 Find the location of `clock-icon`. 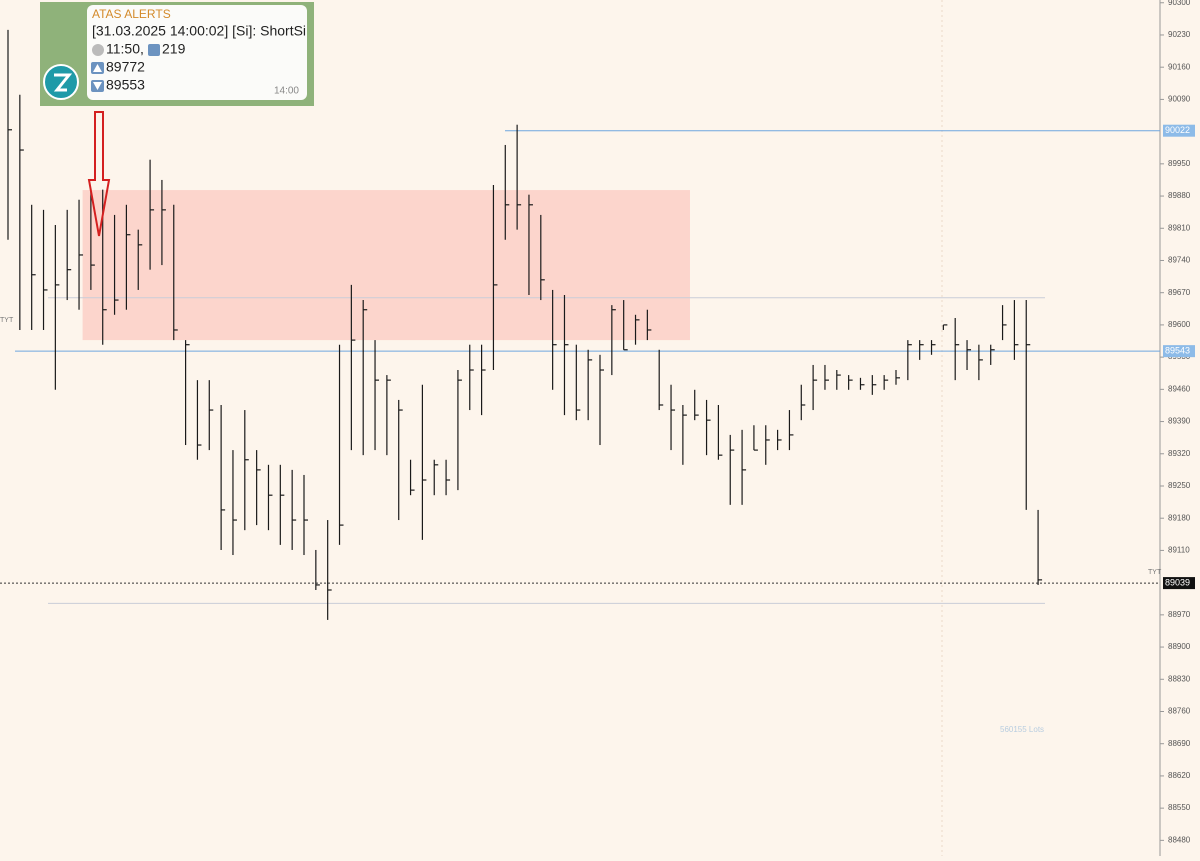

clock-icon is located at coordinates (98, 50).